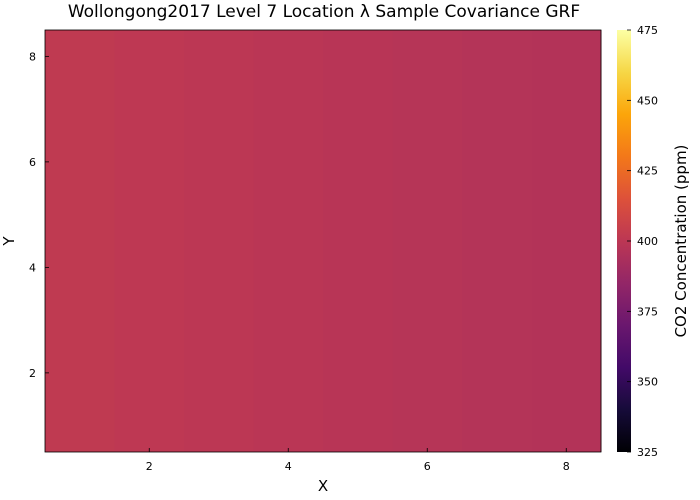  What do you see at coordinates (32, 56) in the screenshot?
I see `y-tick-label: 8` at bounding box center [32, 56].